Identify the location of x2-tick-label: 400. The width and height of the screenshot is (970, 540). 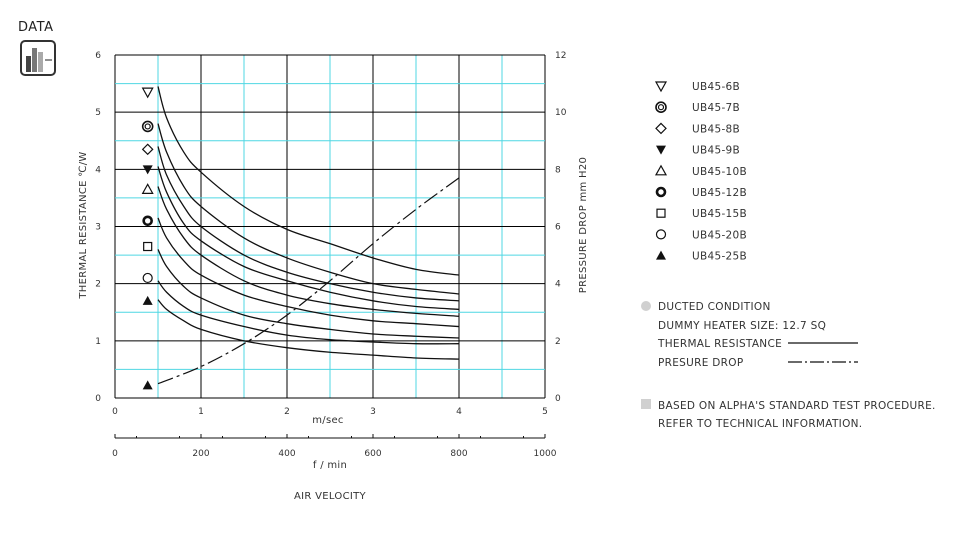
(286, 454).